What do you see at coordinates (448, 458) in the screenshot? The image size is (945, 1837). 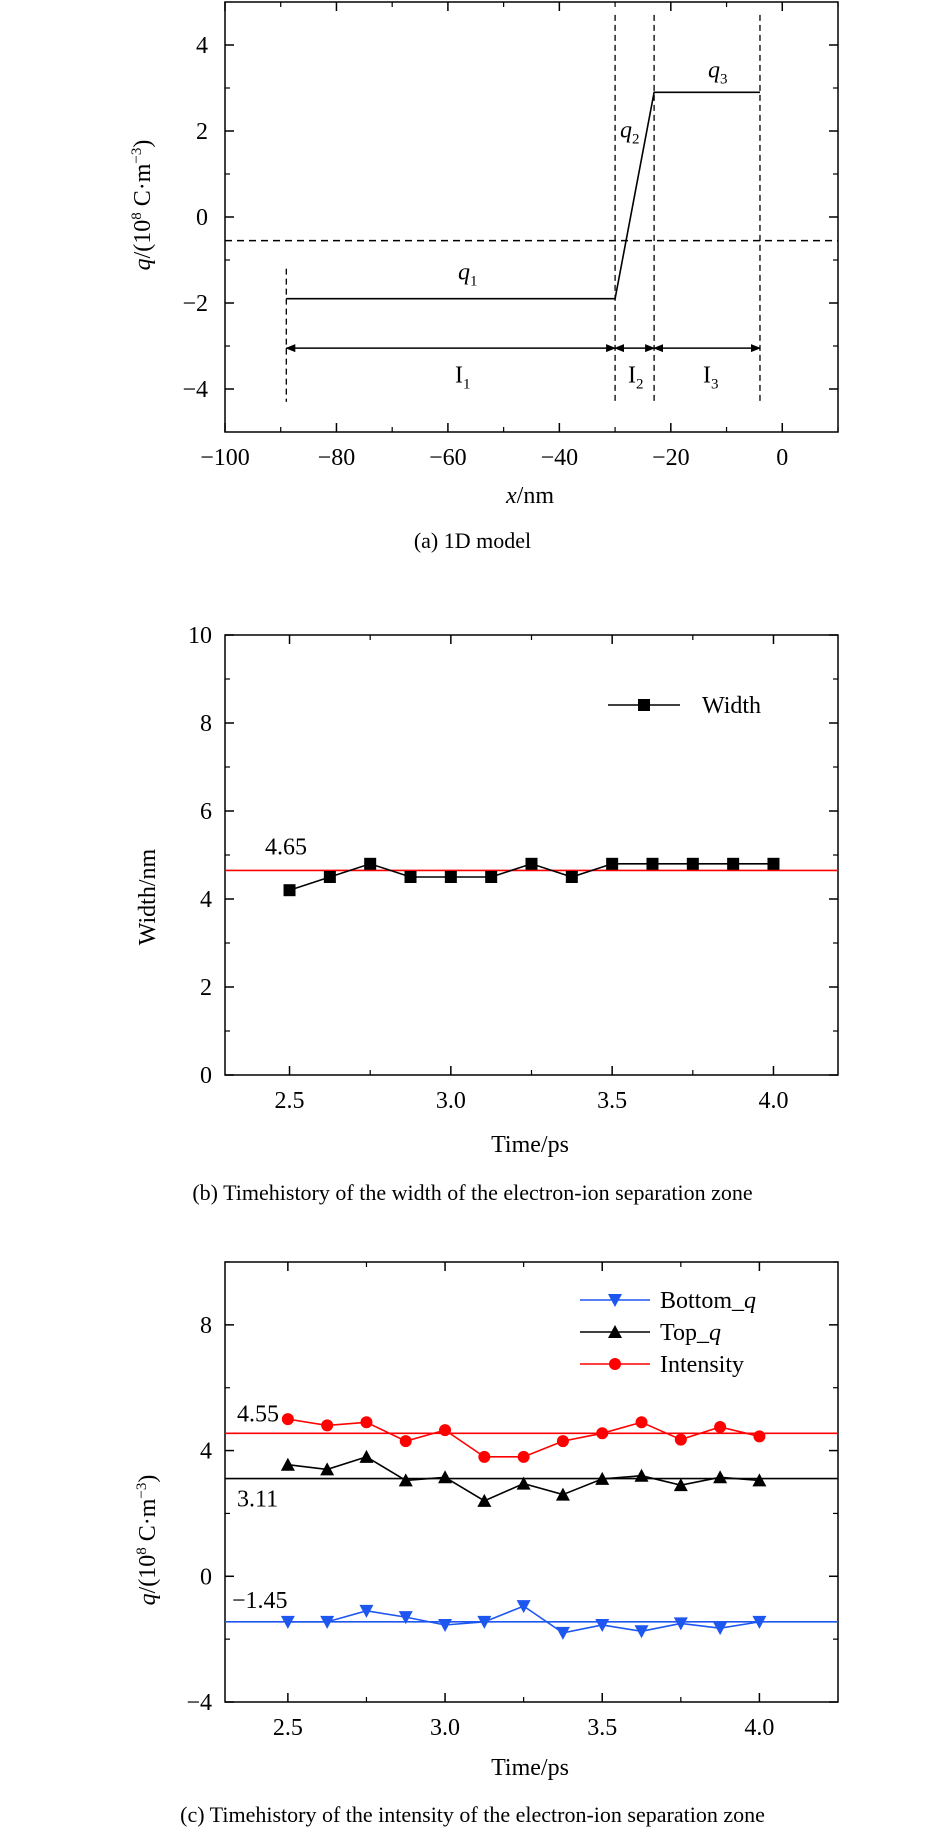 I see `x-tick-label: −60` at bounding box center [448, 458].